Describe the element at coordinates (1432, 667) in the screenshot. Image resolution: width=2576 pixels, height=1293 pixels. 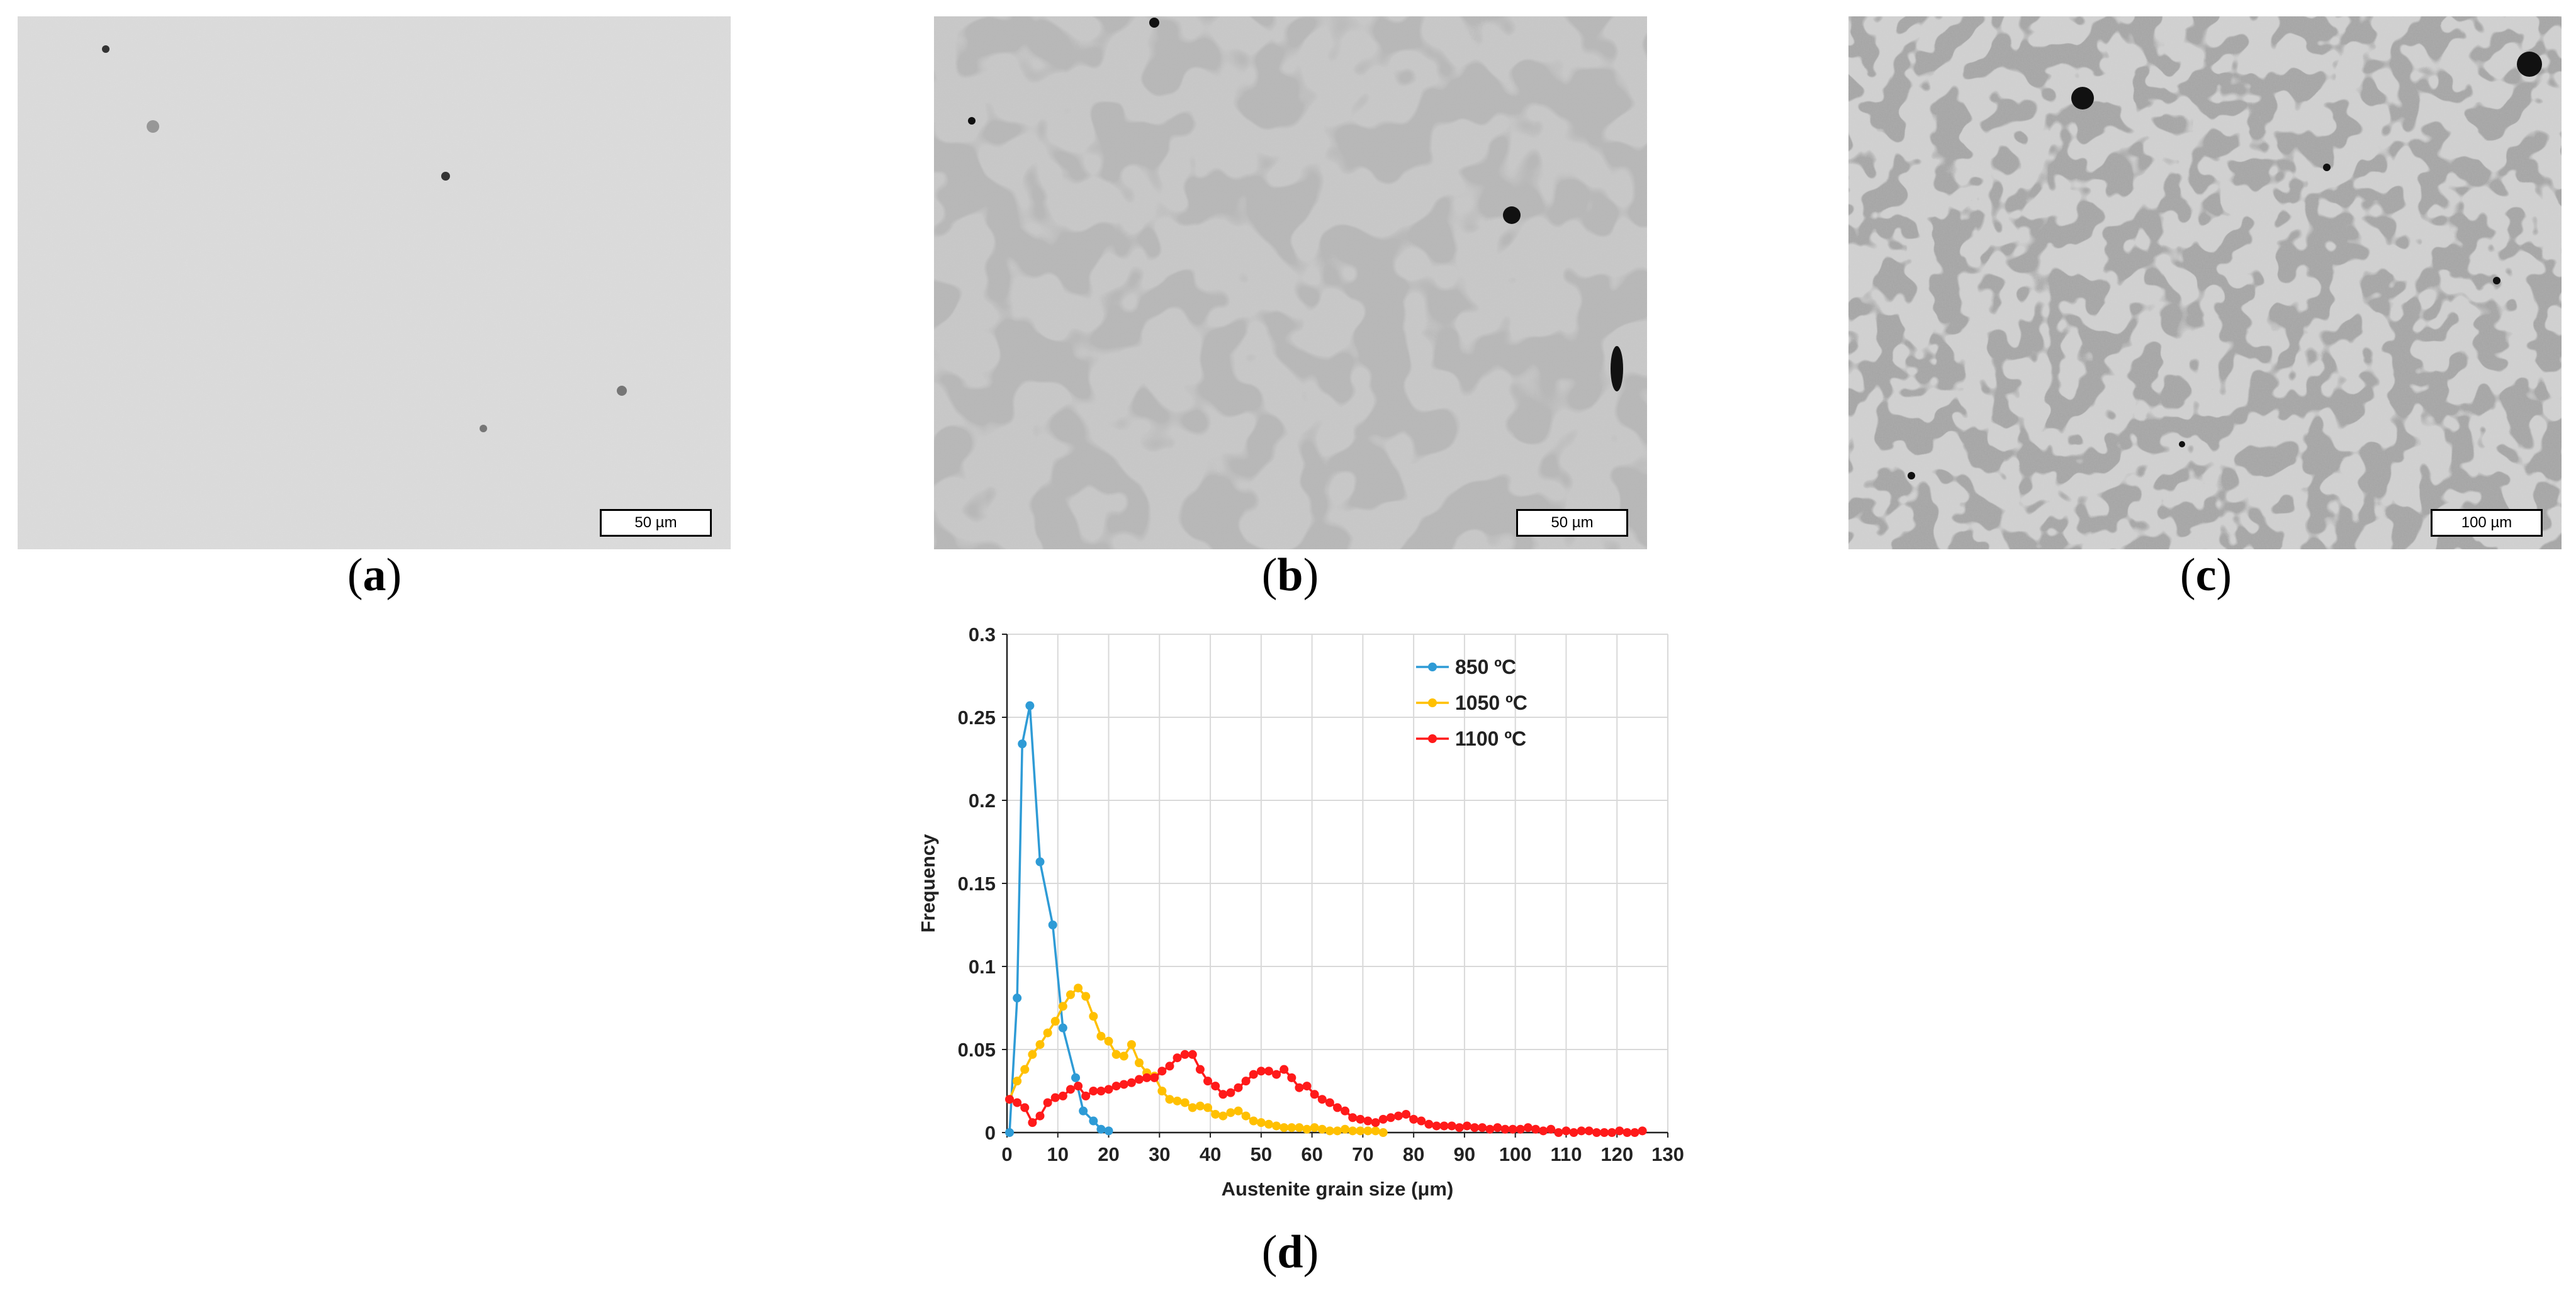
I see `legend-swatch-marker` at that location.